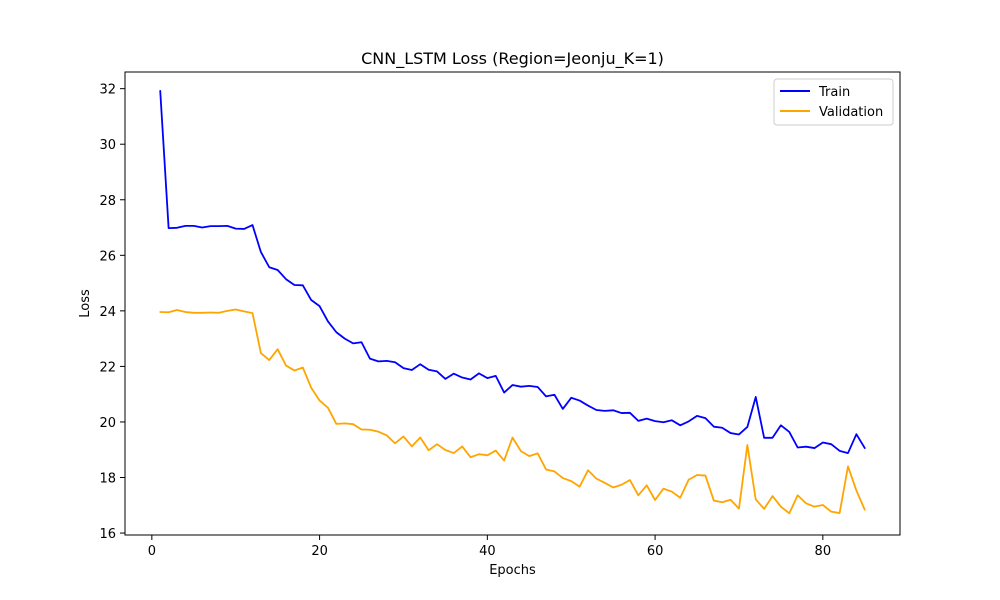 Image resolution: width=1000 pixels, height=600 pixels. I want to click on y-tick-label: 26, so click(107, 256).